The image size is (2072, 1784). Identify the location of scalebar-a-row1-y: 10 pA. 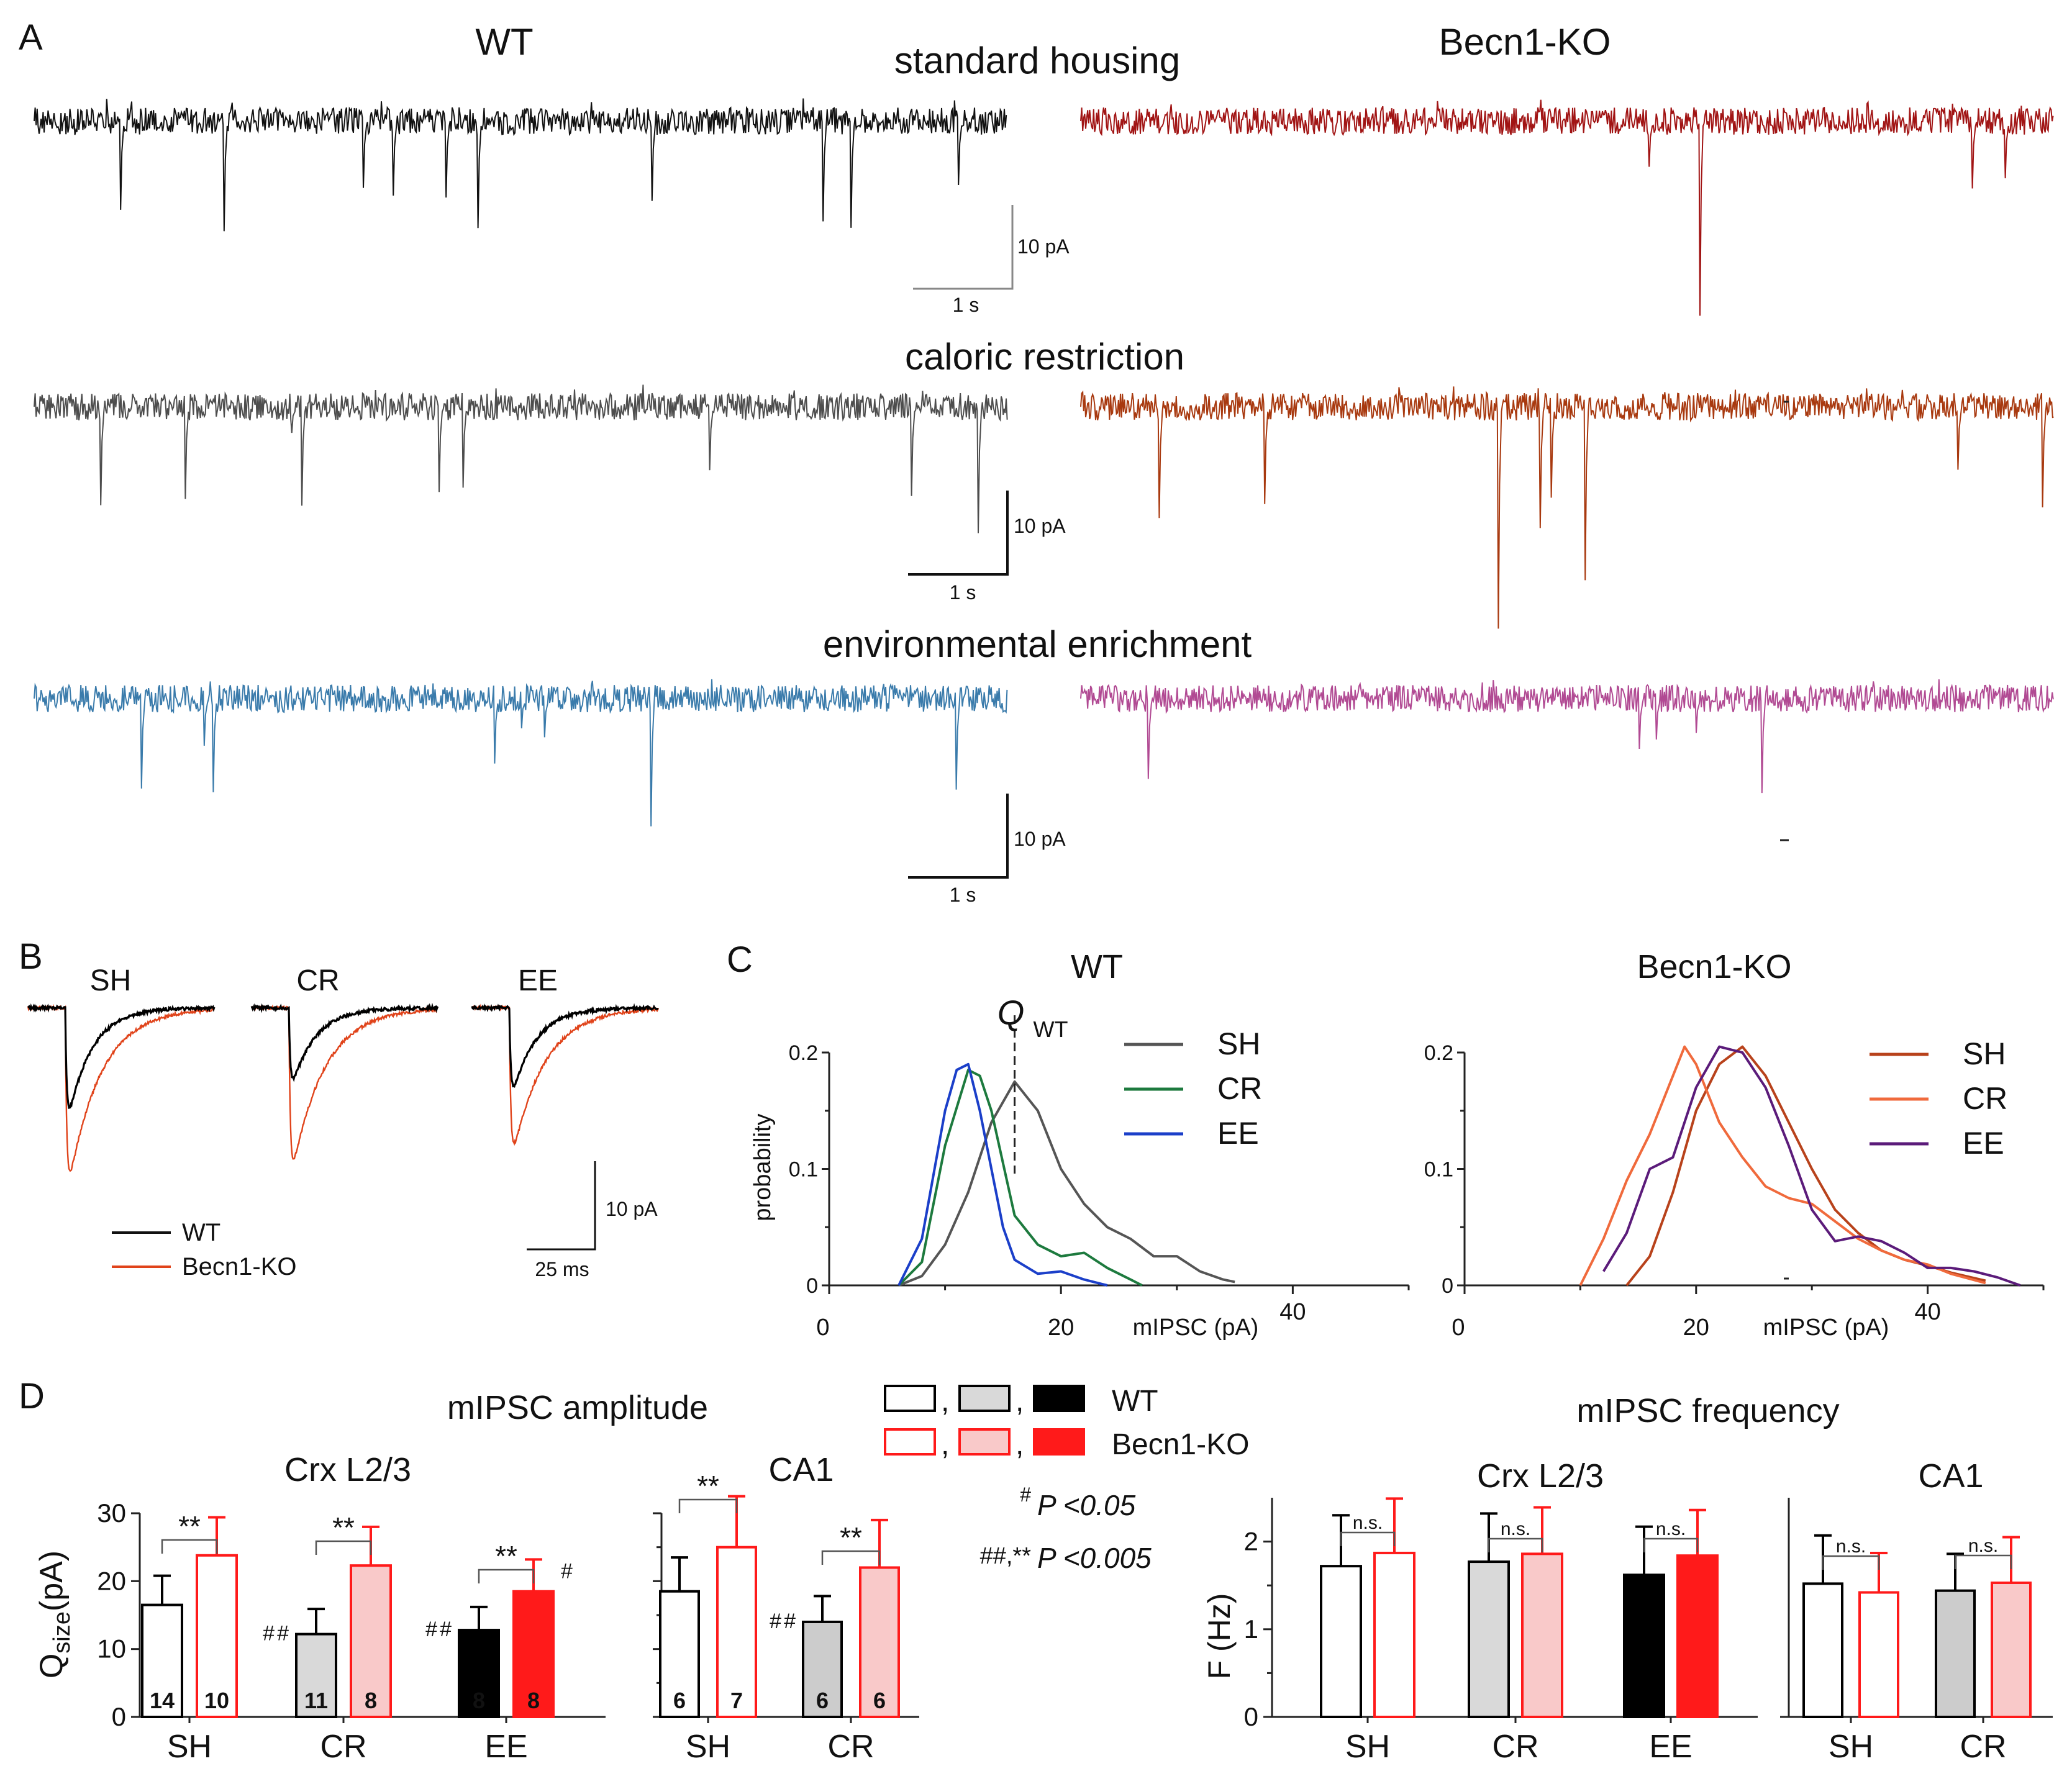
(1043, 246).